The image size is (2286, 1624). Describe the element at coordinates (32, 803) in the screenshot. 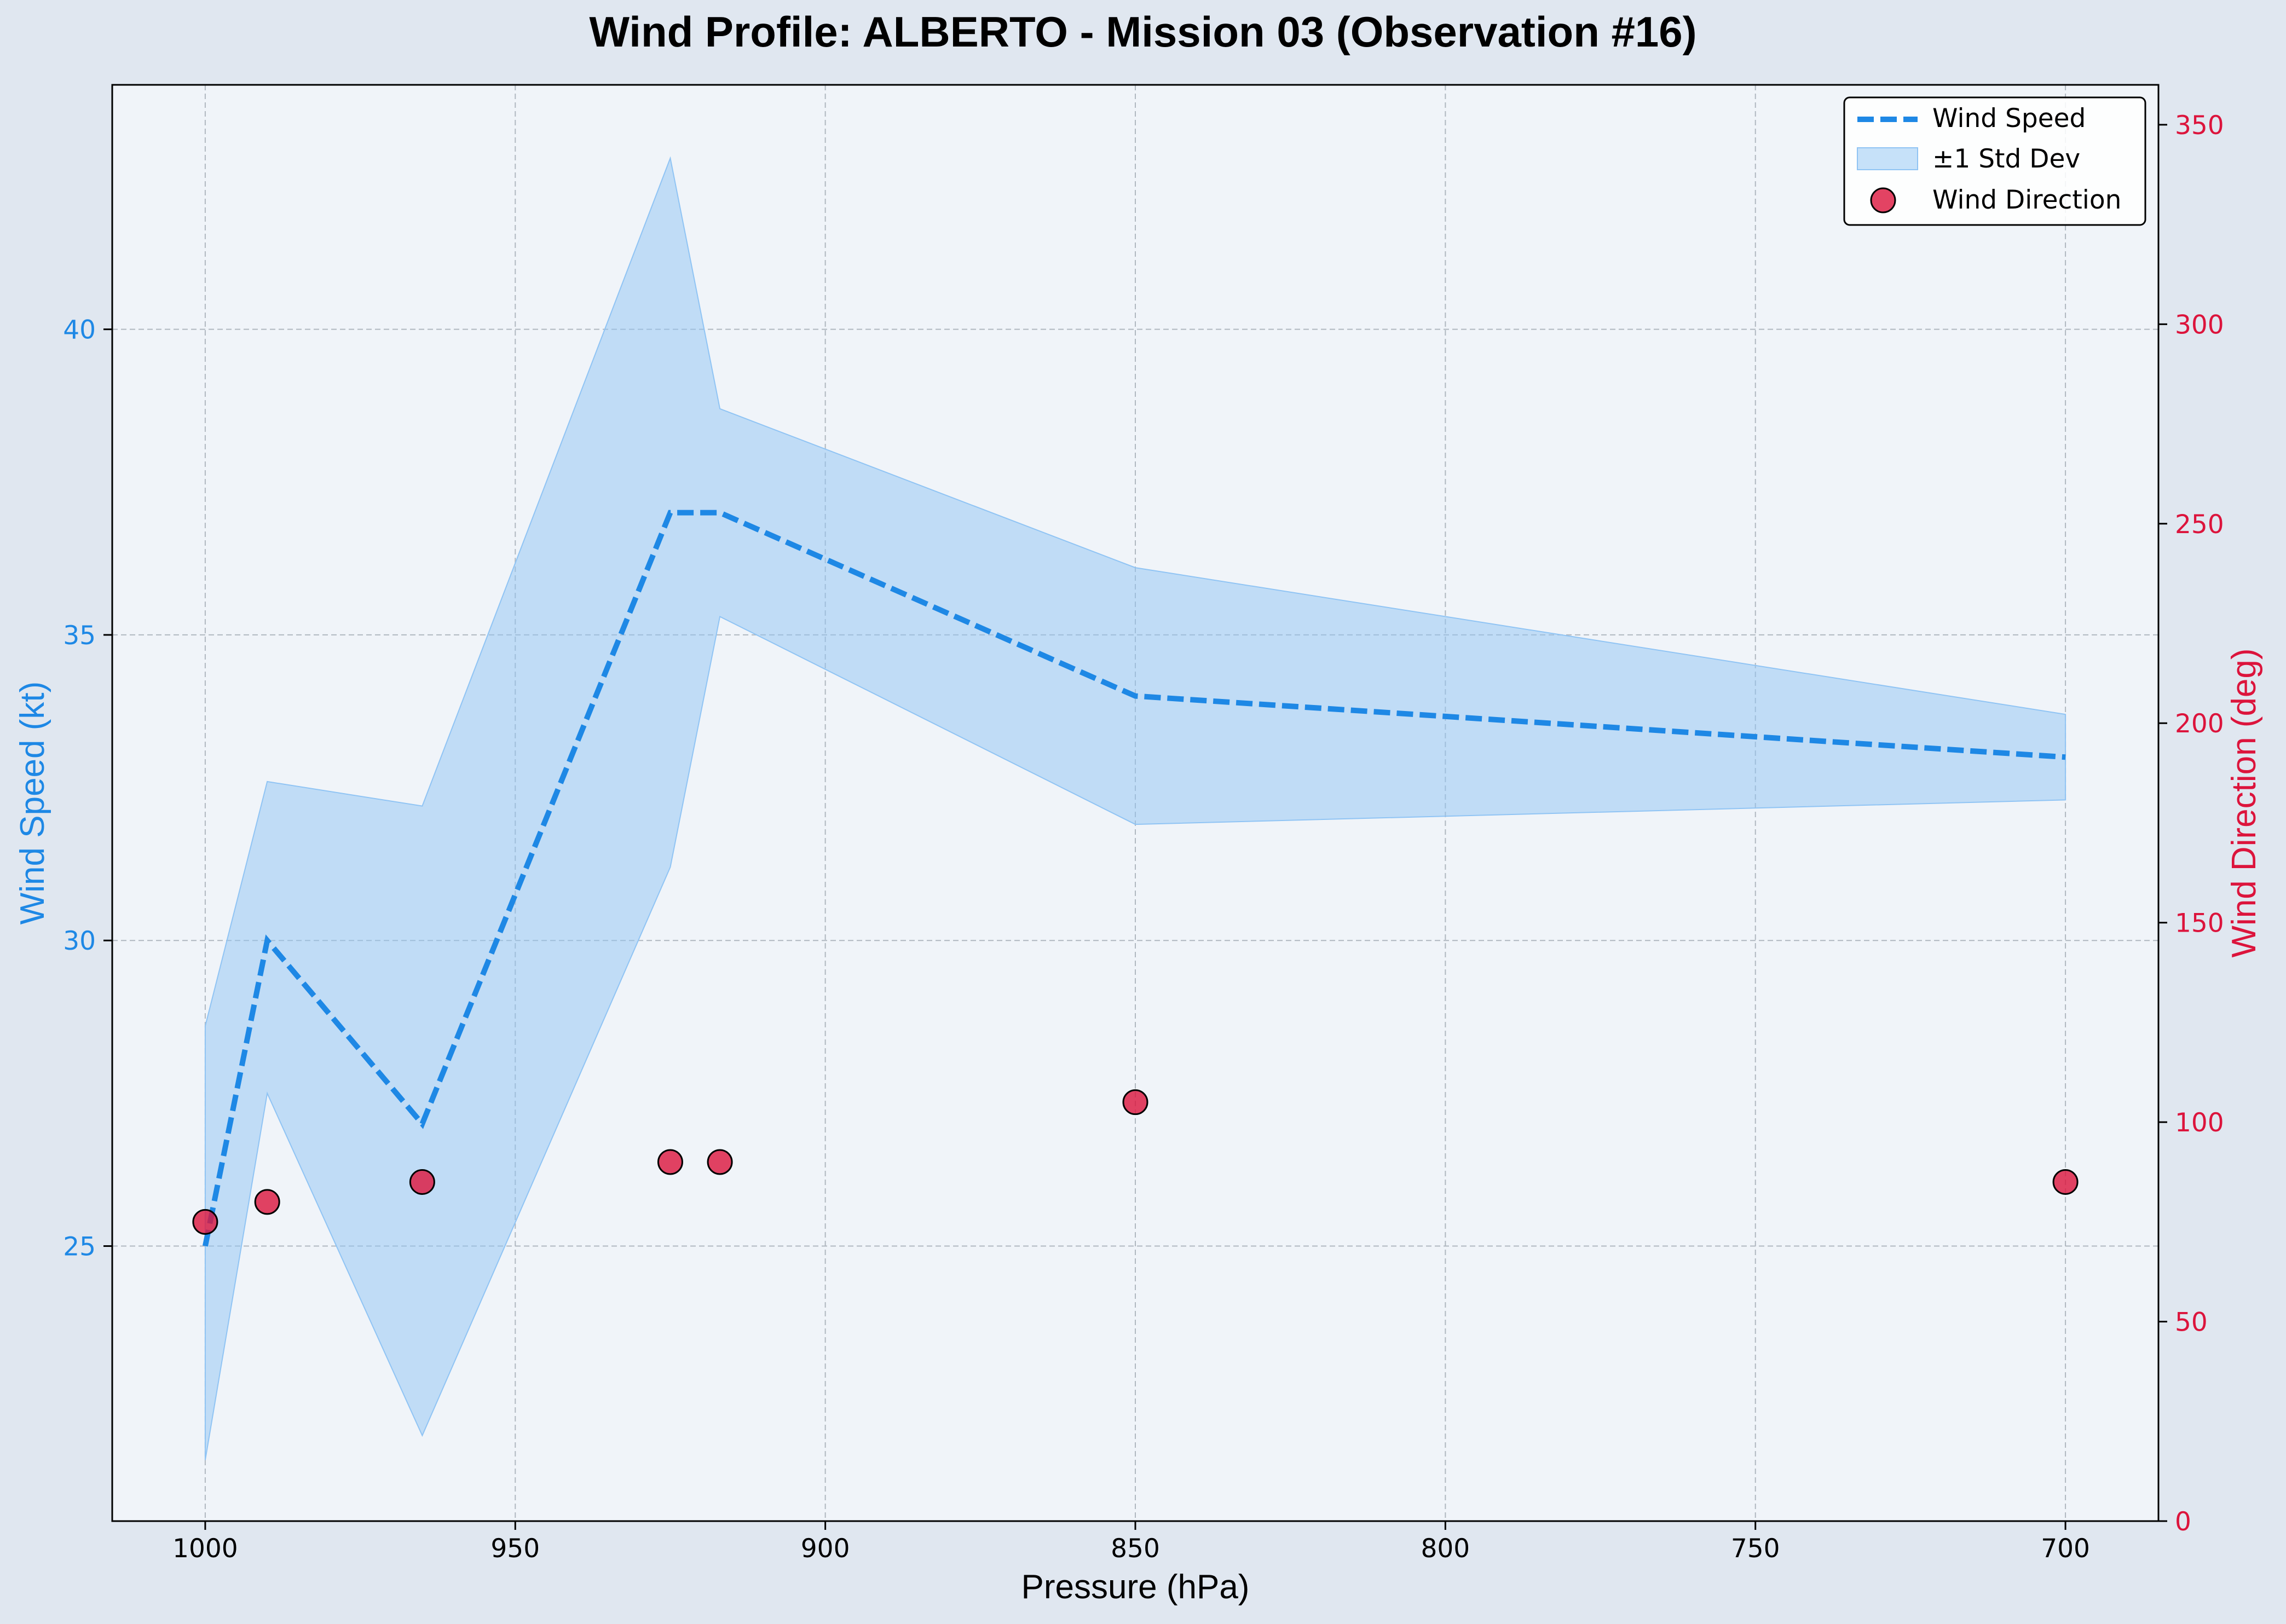

I see `left-y-axis-label: Wind Speed (kt)` at that location.